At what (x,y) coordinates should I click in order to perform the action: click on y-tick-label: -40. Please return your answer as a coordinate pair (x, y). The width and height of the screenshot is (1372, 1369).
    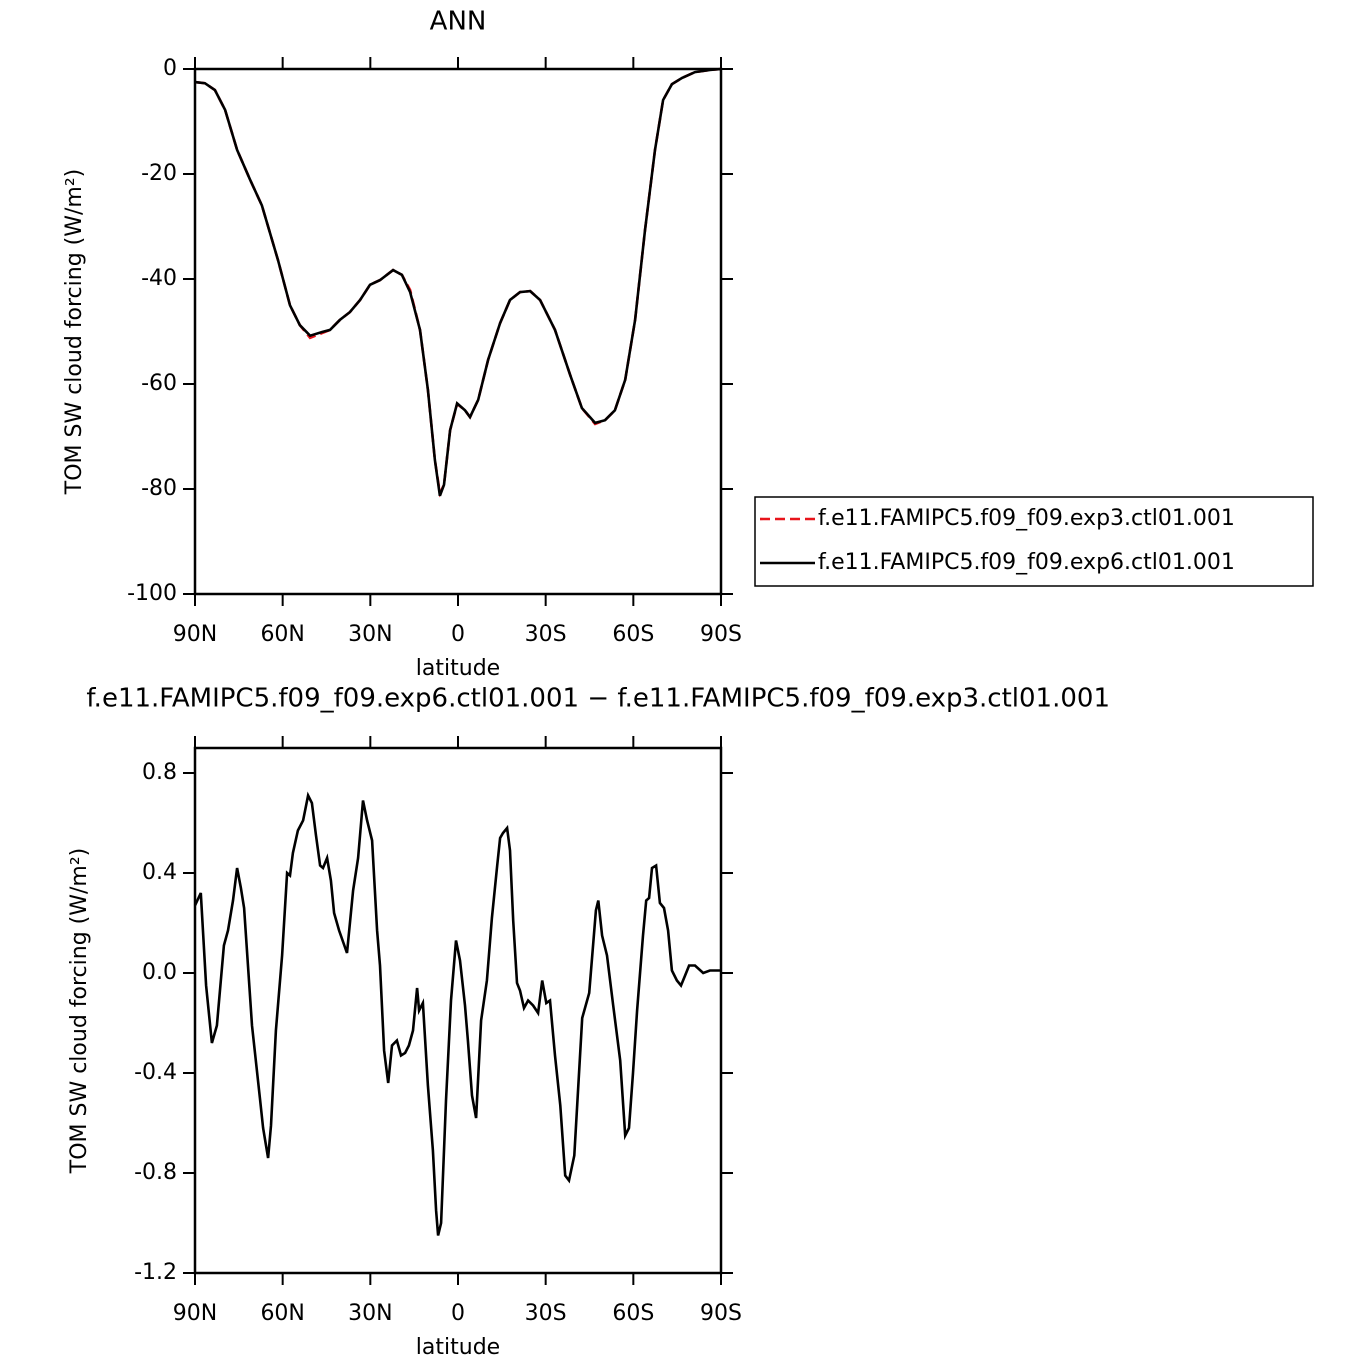
    Looking at the image, I should click on (159, 278).